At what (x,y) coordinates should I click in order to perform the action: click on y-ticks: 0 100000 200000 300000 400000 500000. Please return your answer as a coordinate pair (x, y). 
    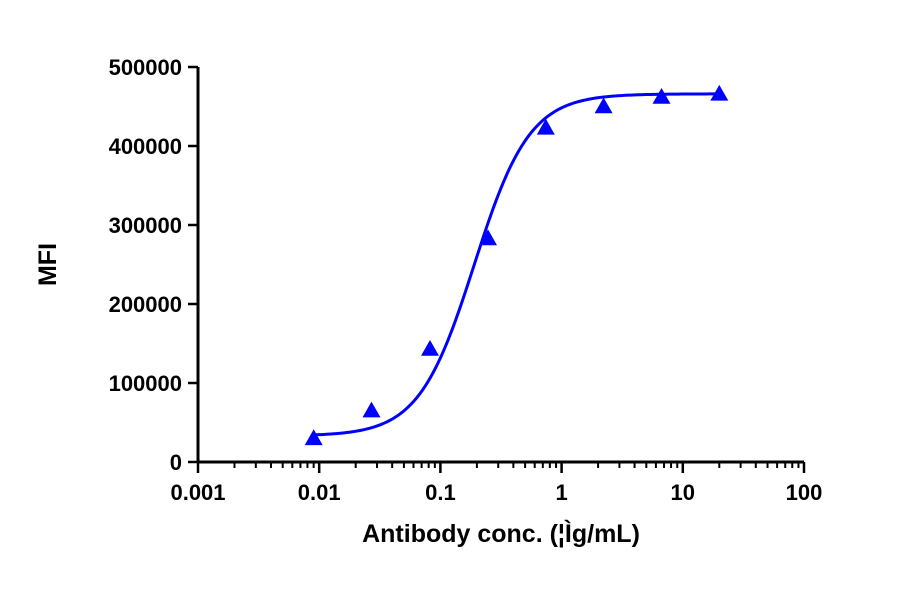
    Looking at the image, I should click on (153, 265).